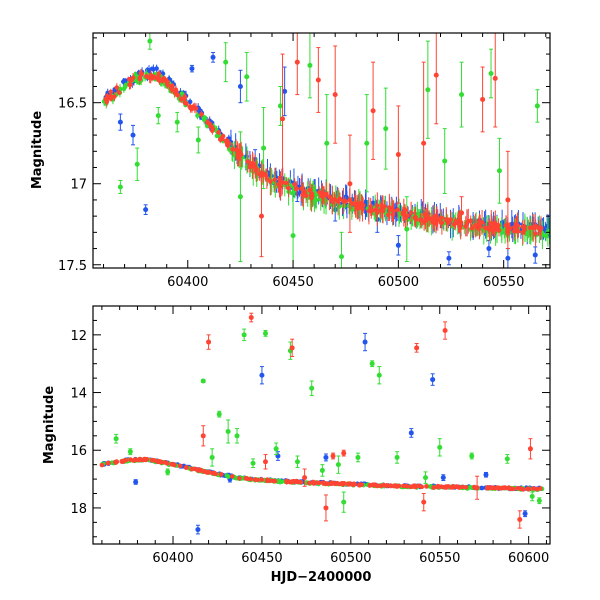 Image resolution: width=600 pixels, height=600 pixels. Describe the element at coordinates (78, 509) in the screenshot. I see `bottom-y-tick-label: 18` at that location.